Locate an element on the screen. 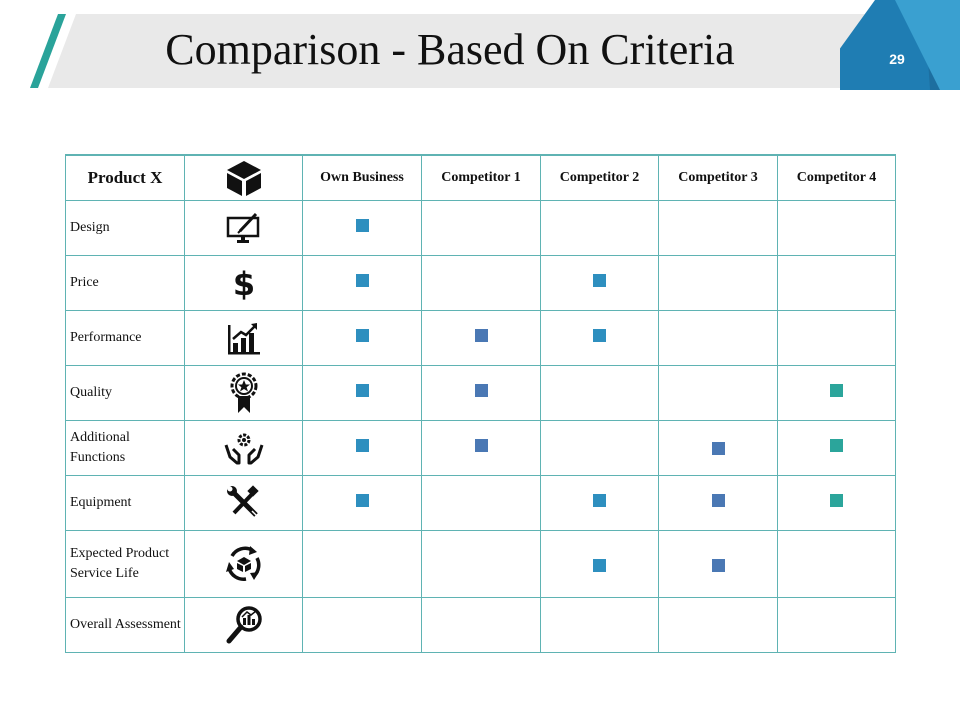 The width and height of the screenshot is (960, 720). criterion-label: Price is located at coordinates (125, 283).